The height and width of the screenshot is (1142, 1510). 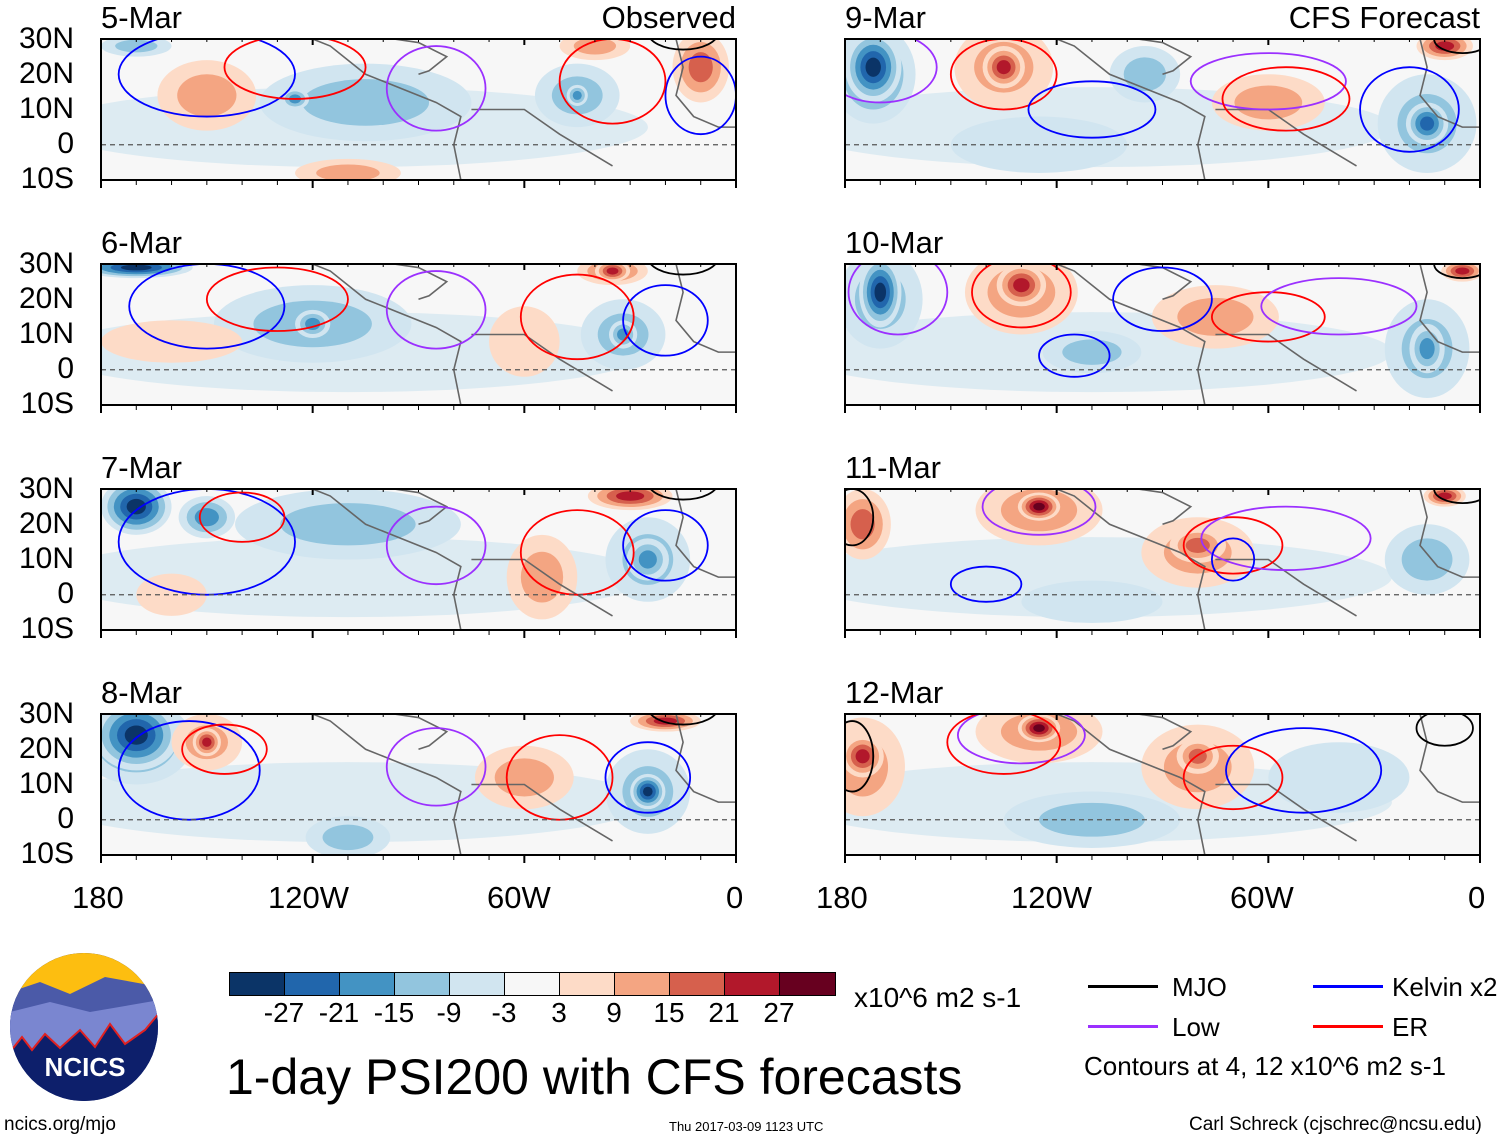 I want to click on colorbar-label: -21, so click(x=339, y=1012).